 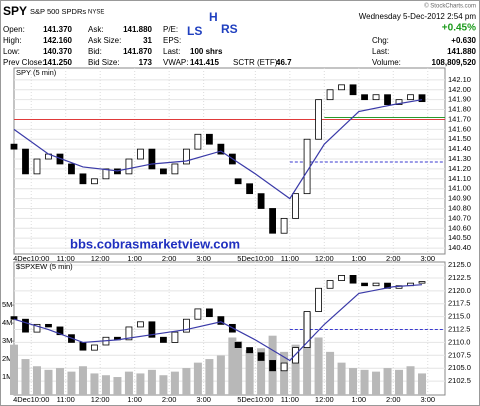 I want to click on field-value: 46.7, so click(x=284, y=62).